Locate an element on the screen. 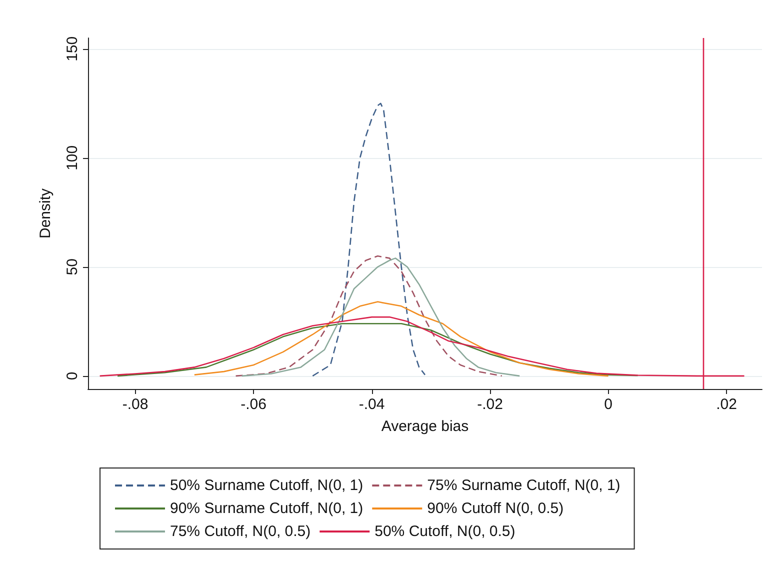 The image size is (782, 576). x-tick-label: -.04 is located at coordinates (371, 404).